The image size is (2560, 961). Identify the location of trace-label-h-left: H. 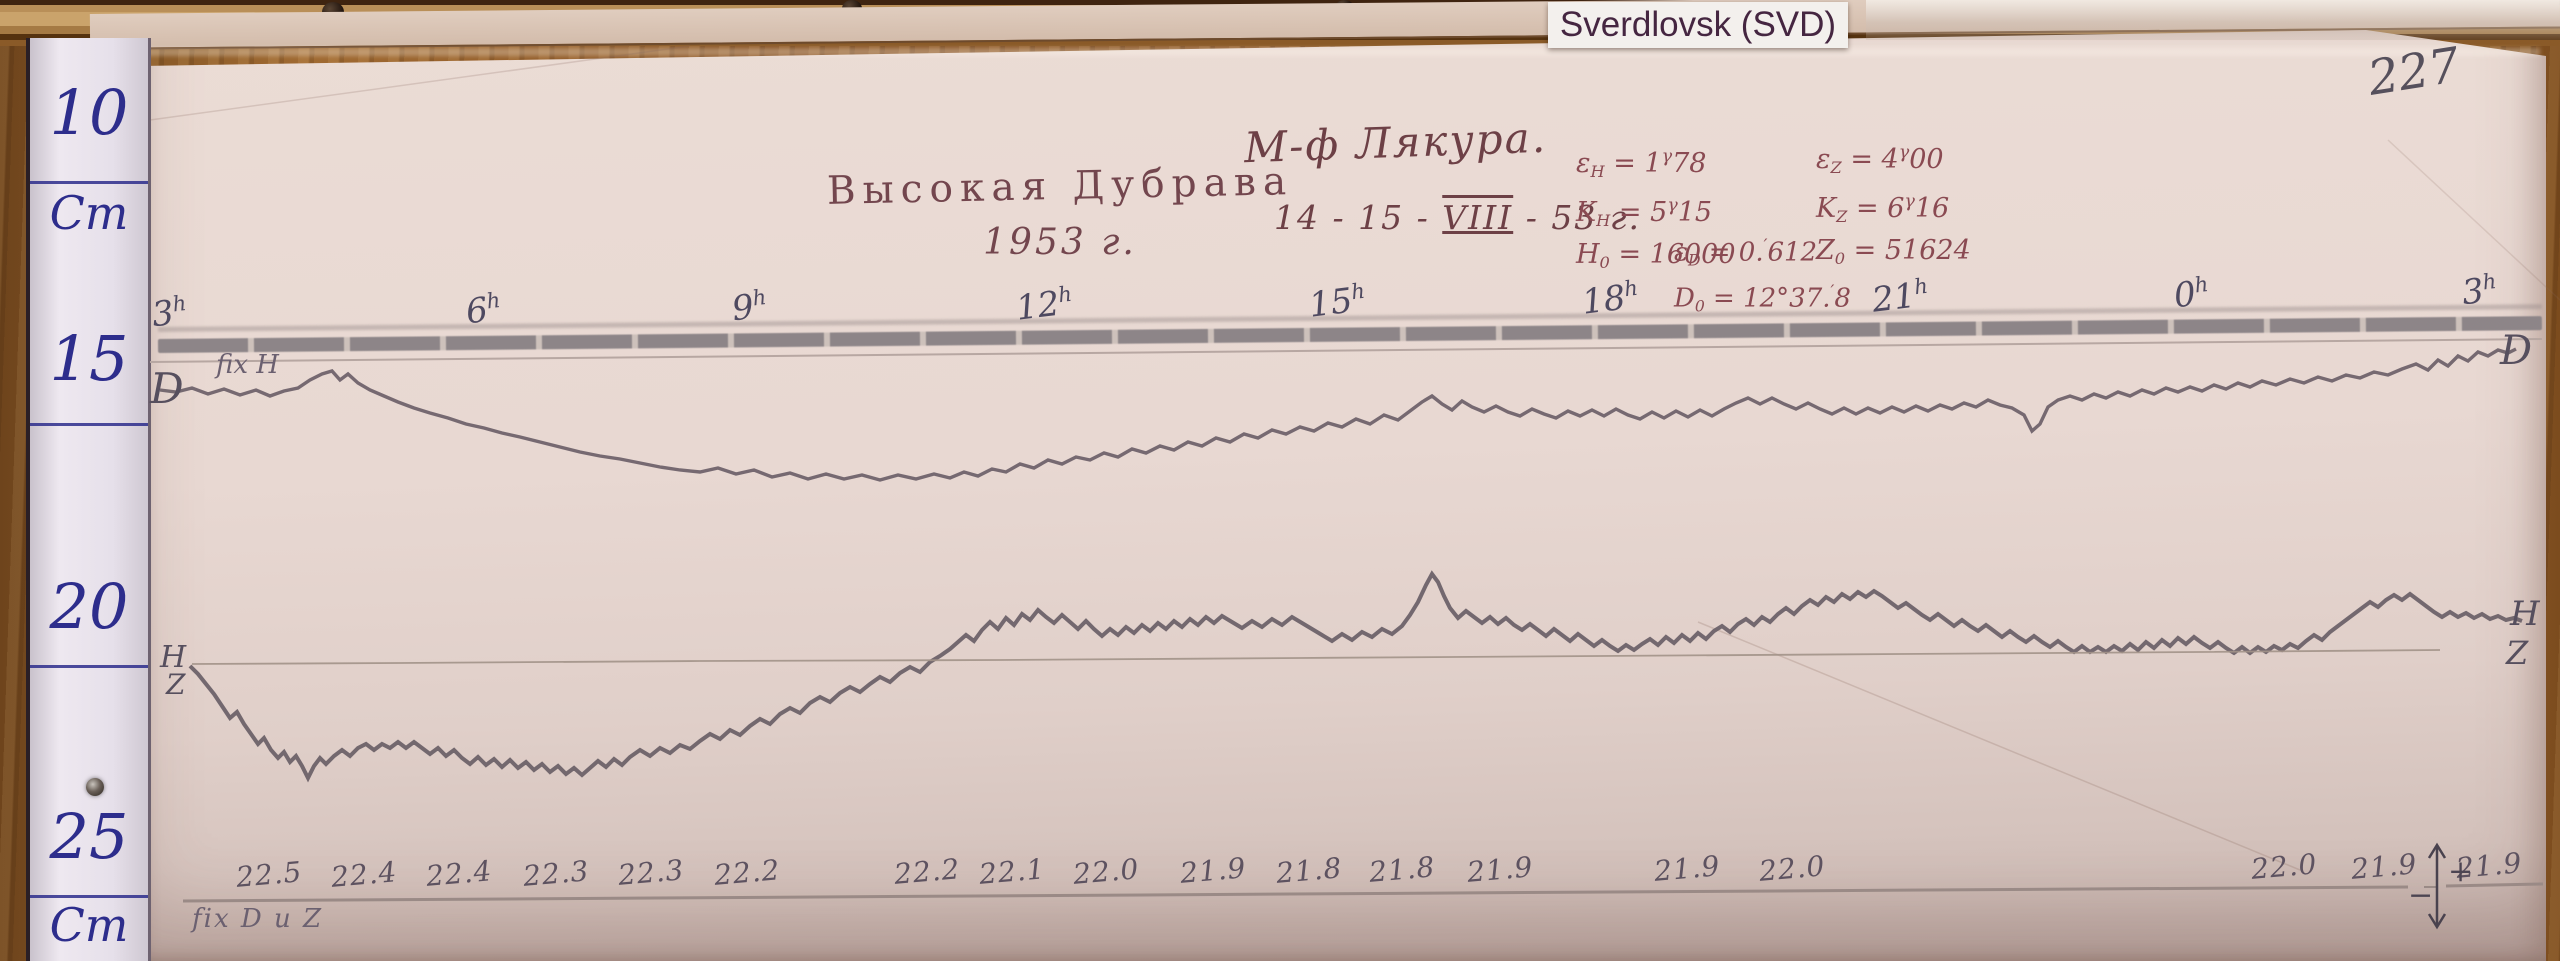
(173, 657).